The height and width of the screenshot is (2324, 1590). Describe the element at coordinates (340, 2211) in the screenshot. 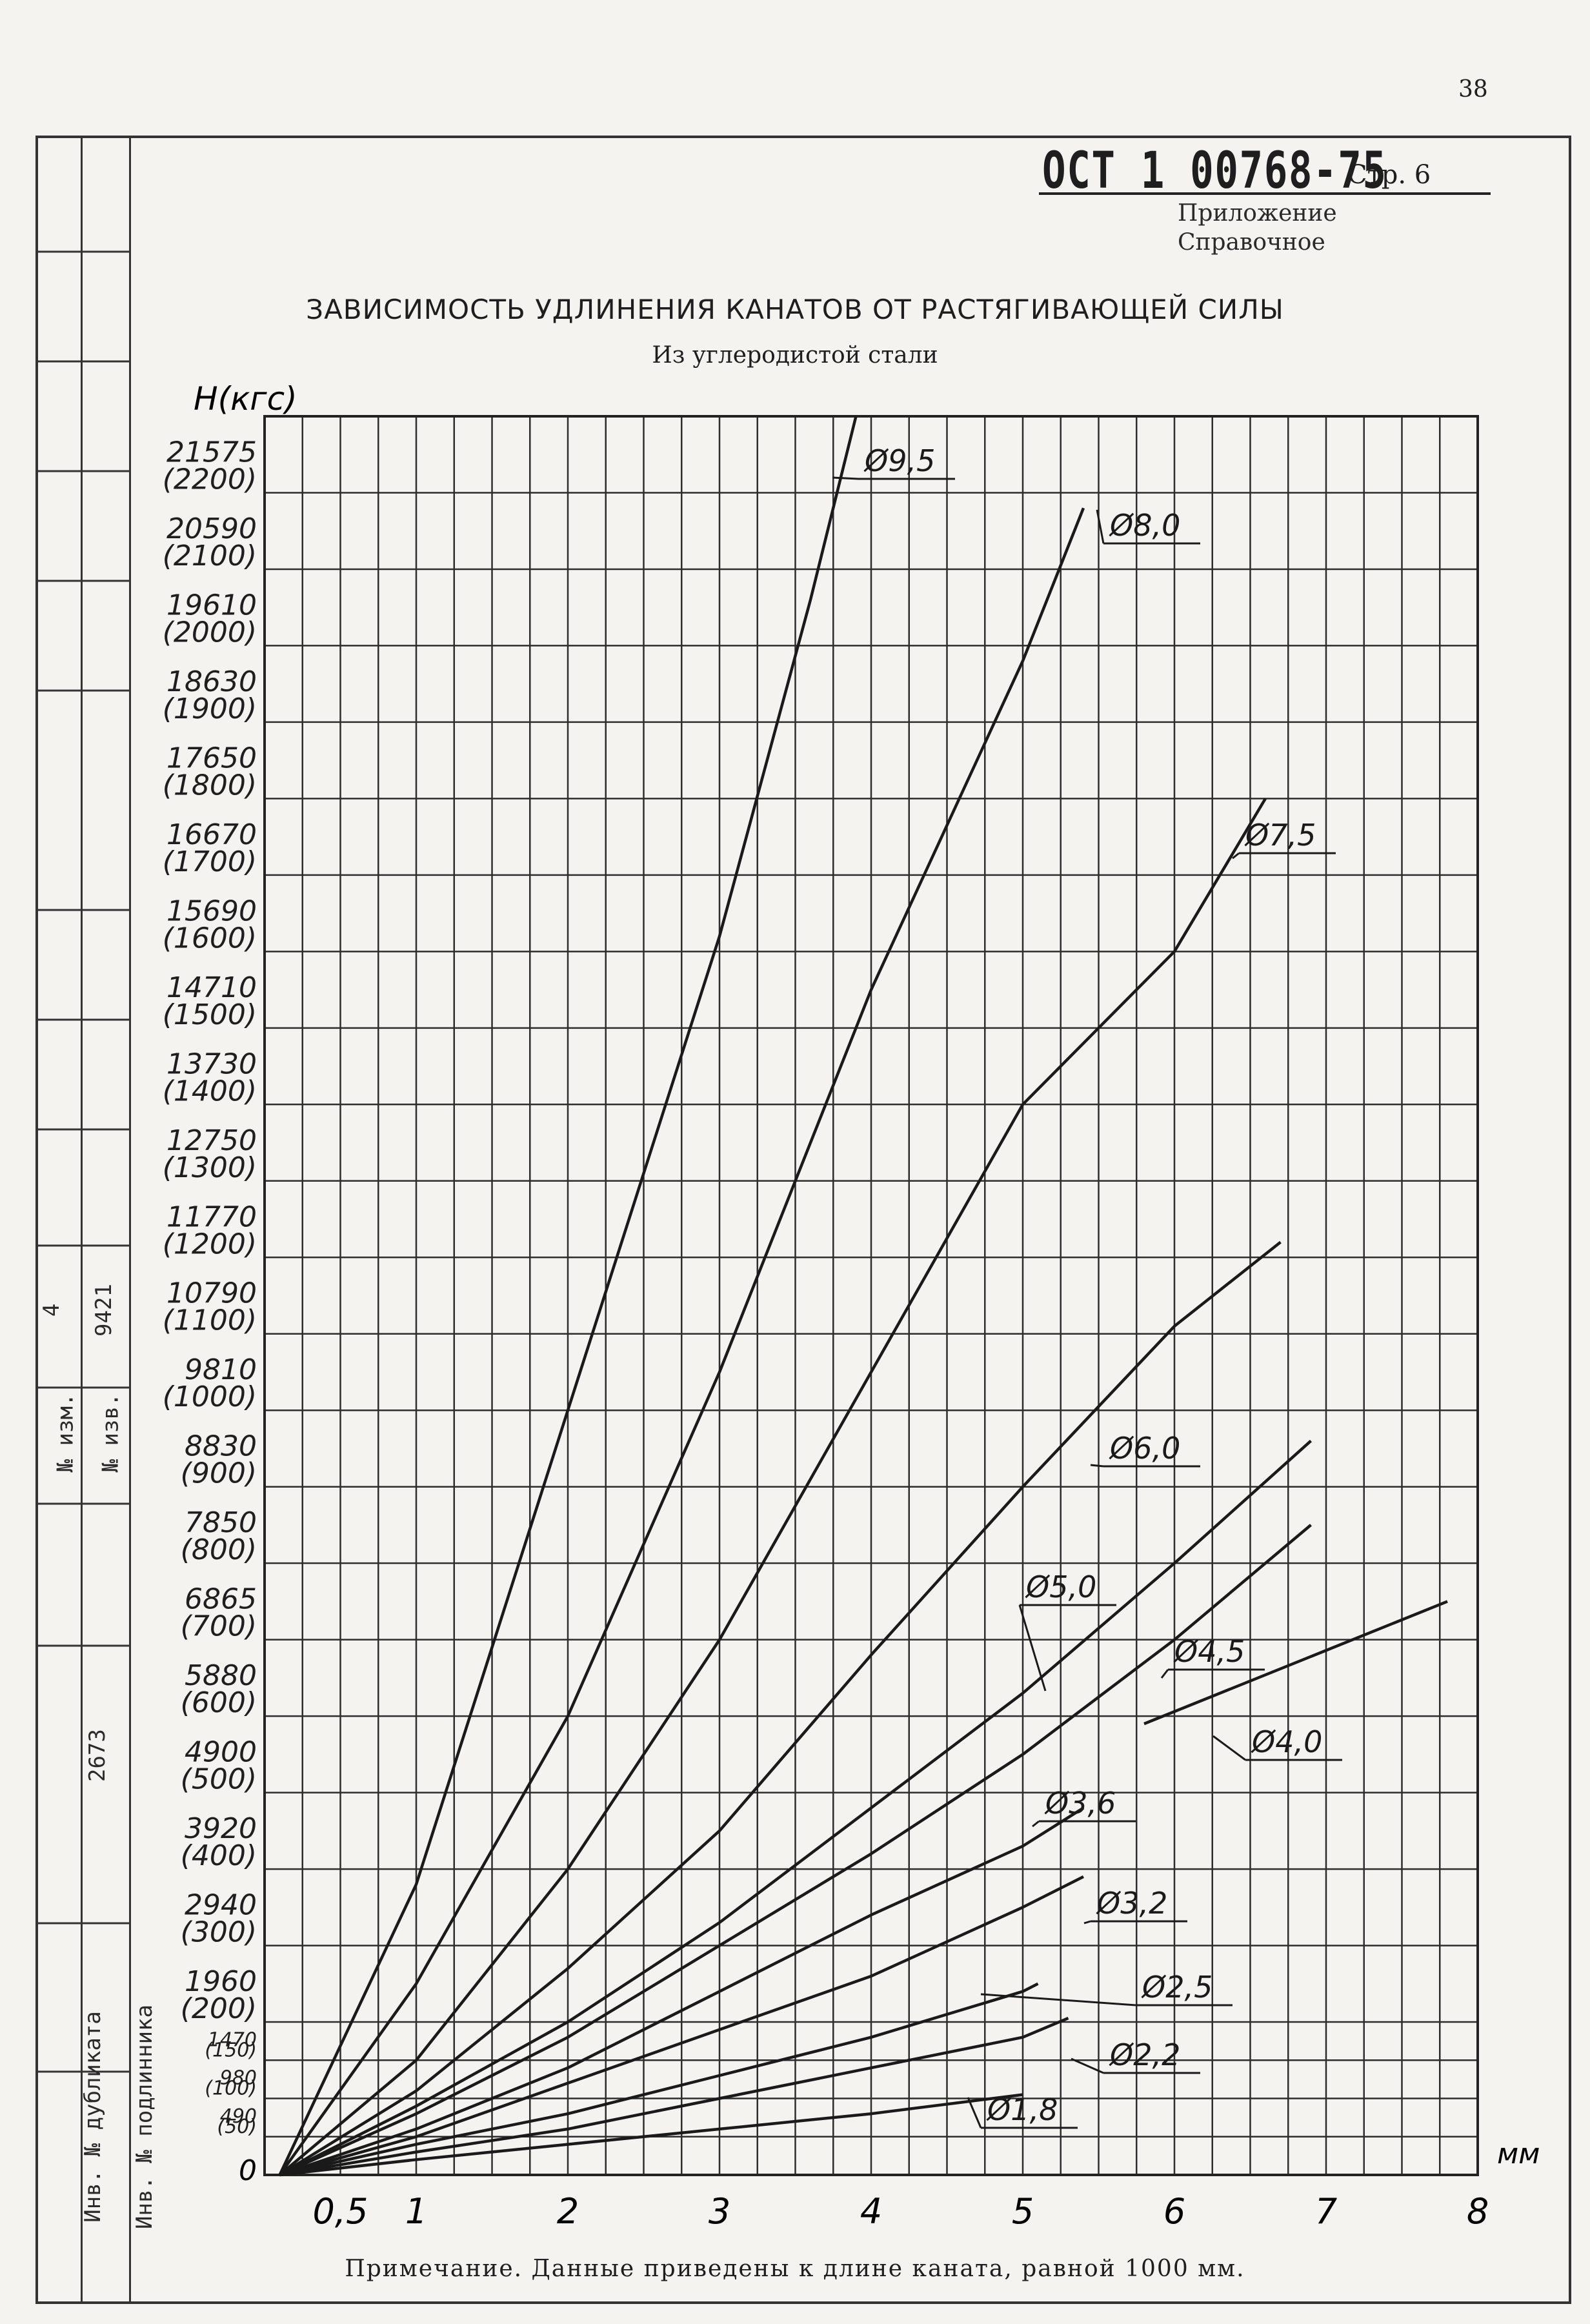

I see `x-tick-label: 0,5` at that location.